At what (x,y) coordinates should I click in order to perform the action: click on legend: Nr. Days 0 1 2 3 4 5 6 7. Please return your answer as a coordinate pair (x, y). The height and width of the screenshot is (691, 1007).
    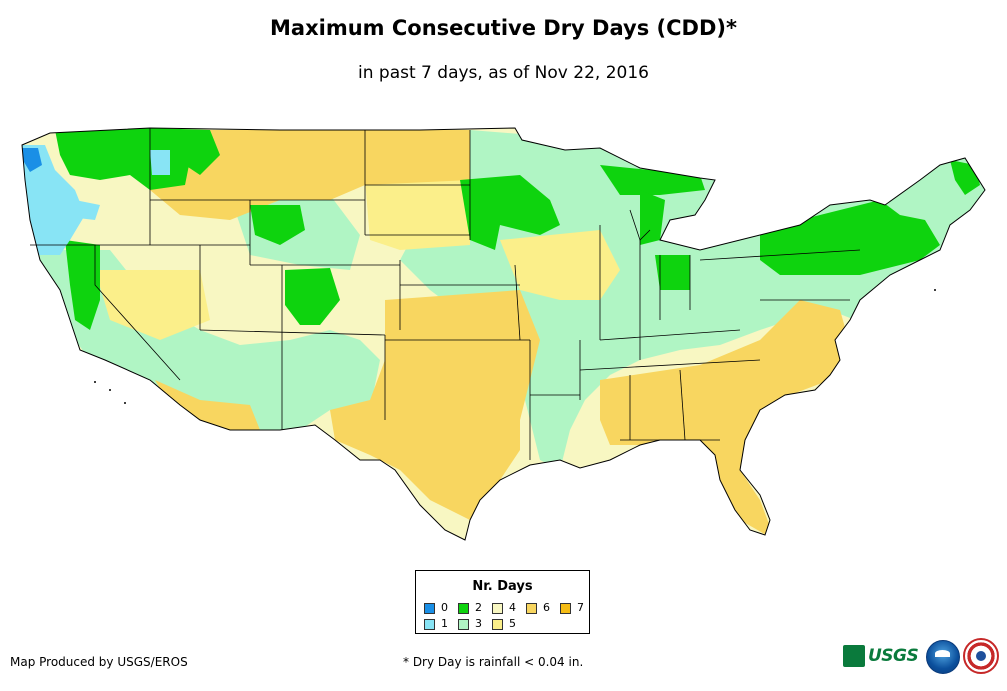
    Looking at the image, I should click on (502, 602).